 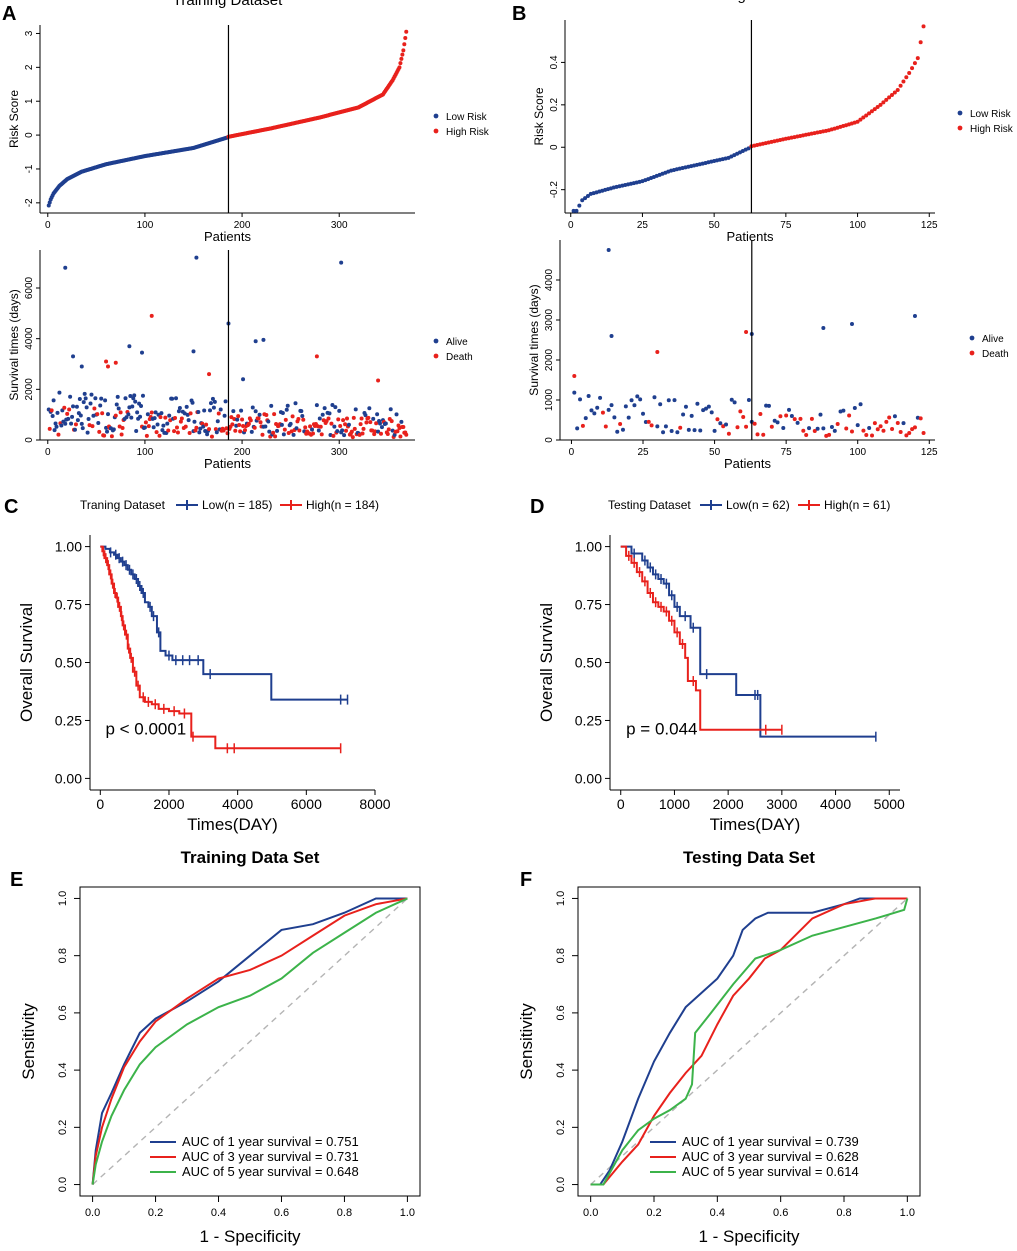 I want to click on x-tick-label: 6000, so click(x=306, y=804).